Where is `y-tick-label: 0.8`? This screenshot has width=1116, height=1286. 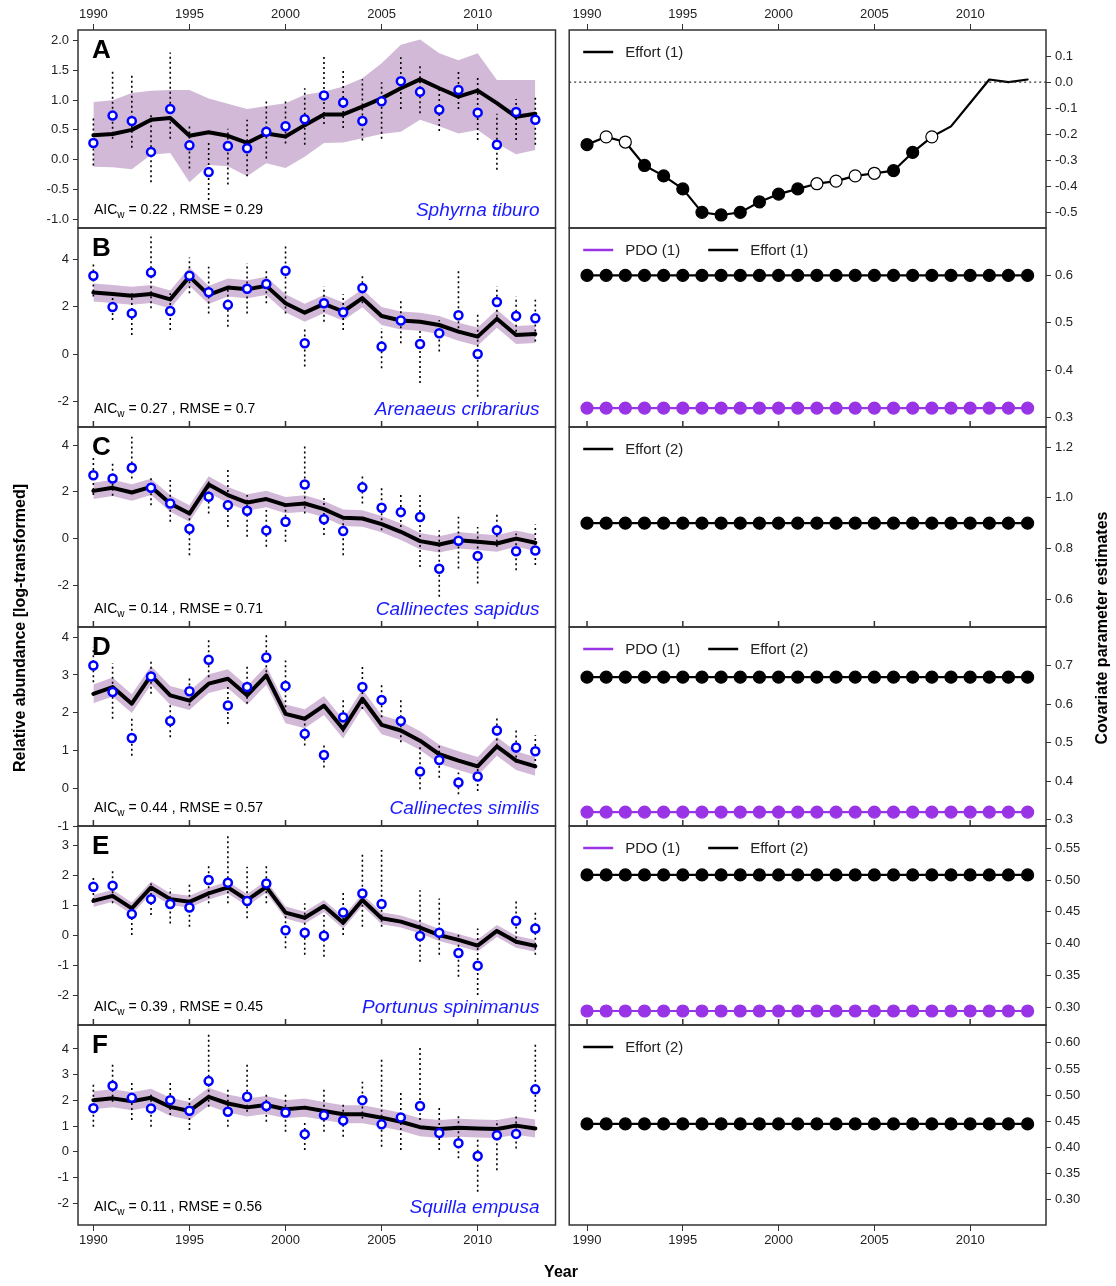
y-tick-label: 0.8 is located at coordinates (1064, 548).